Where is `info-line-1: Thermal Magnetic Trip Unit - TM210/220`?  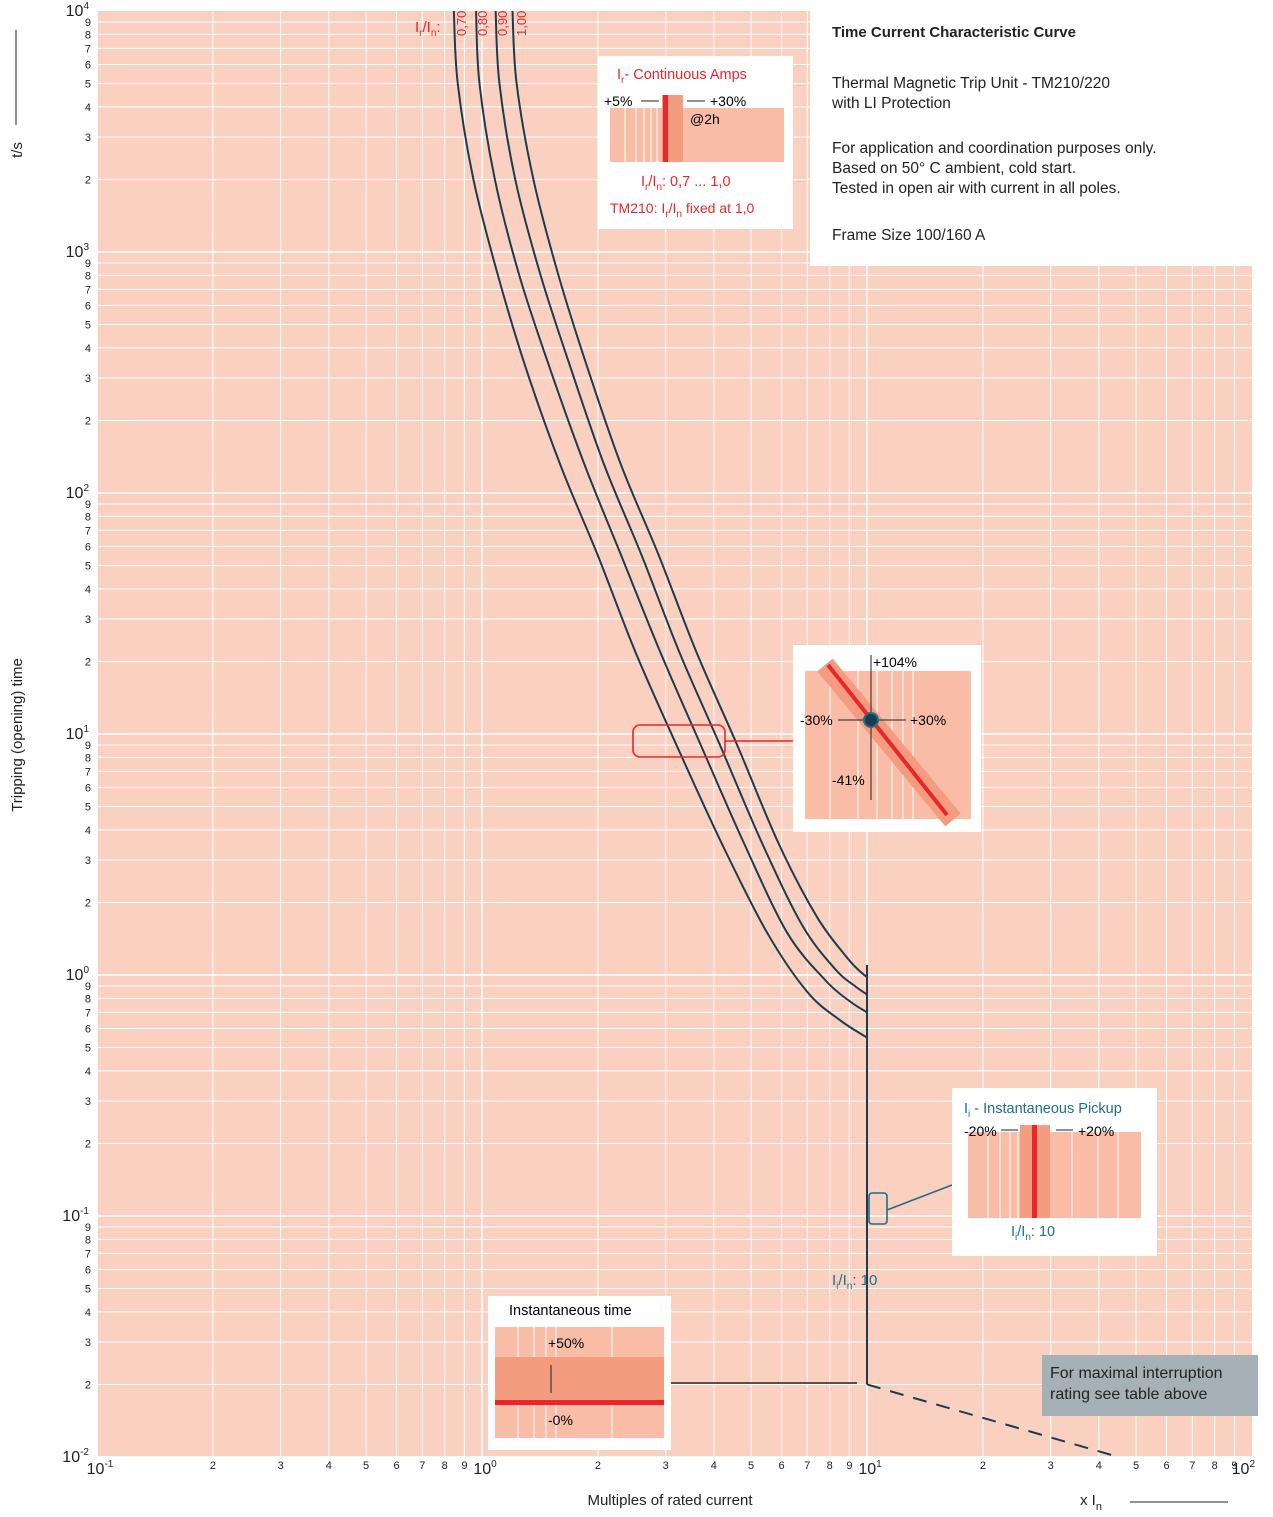
info-line-1: Thermal Magnetic Trip Unit - TM210/220 is located at coordinates (971, 83).